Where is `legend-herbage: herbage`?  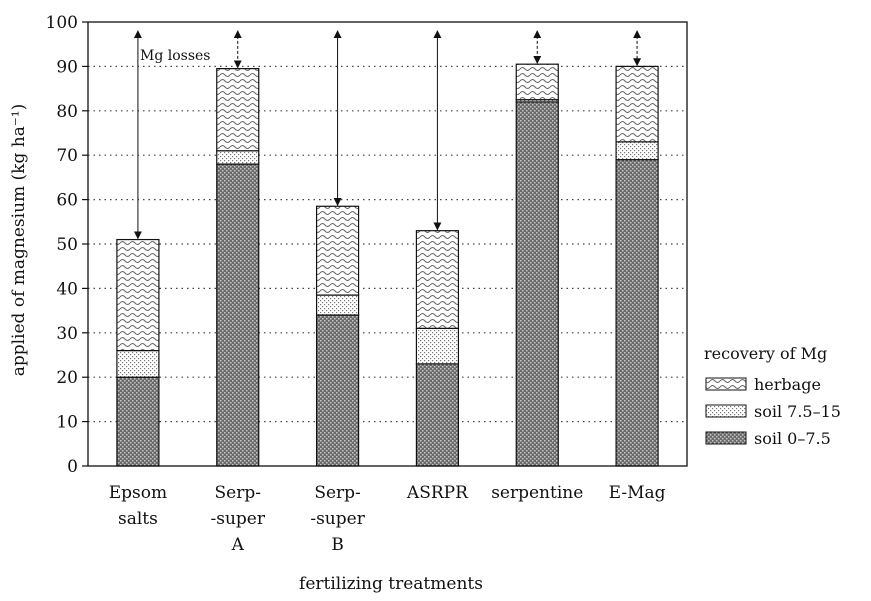
legend-herbage: herbage is located at coordinates (763, 384).